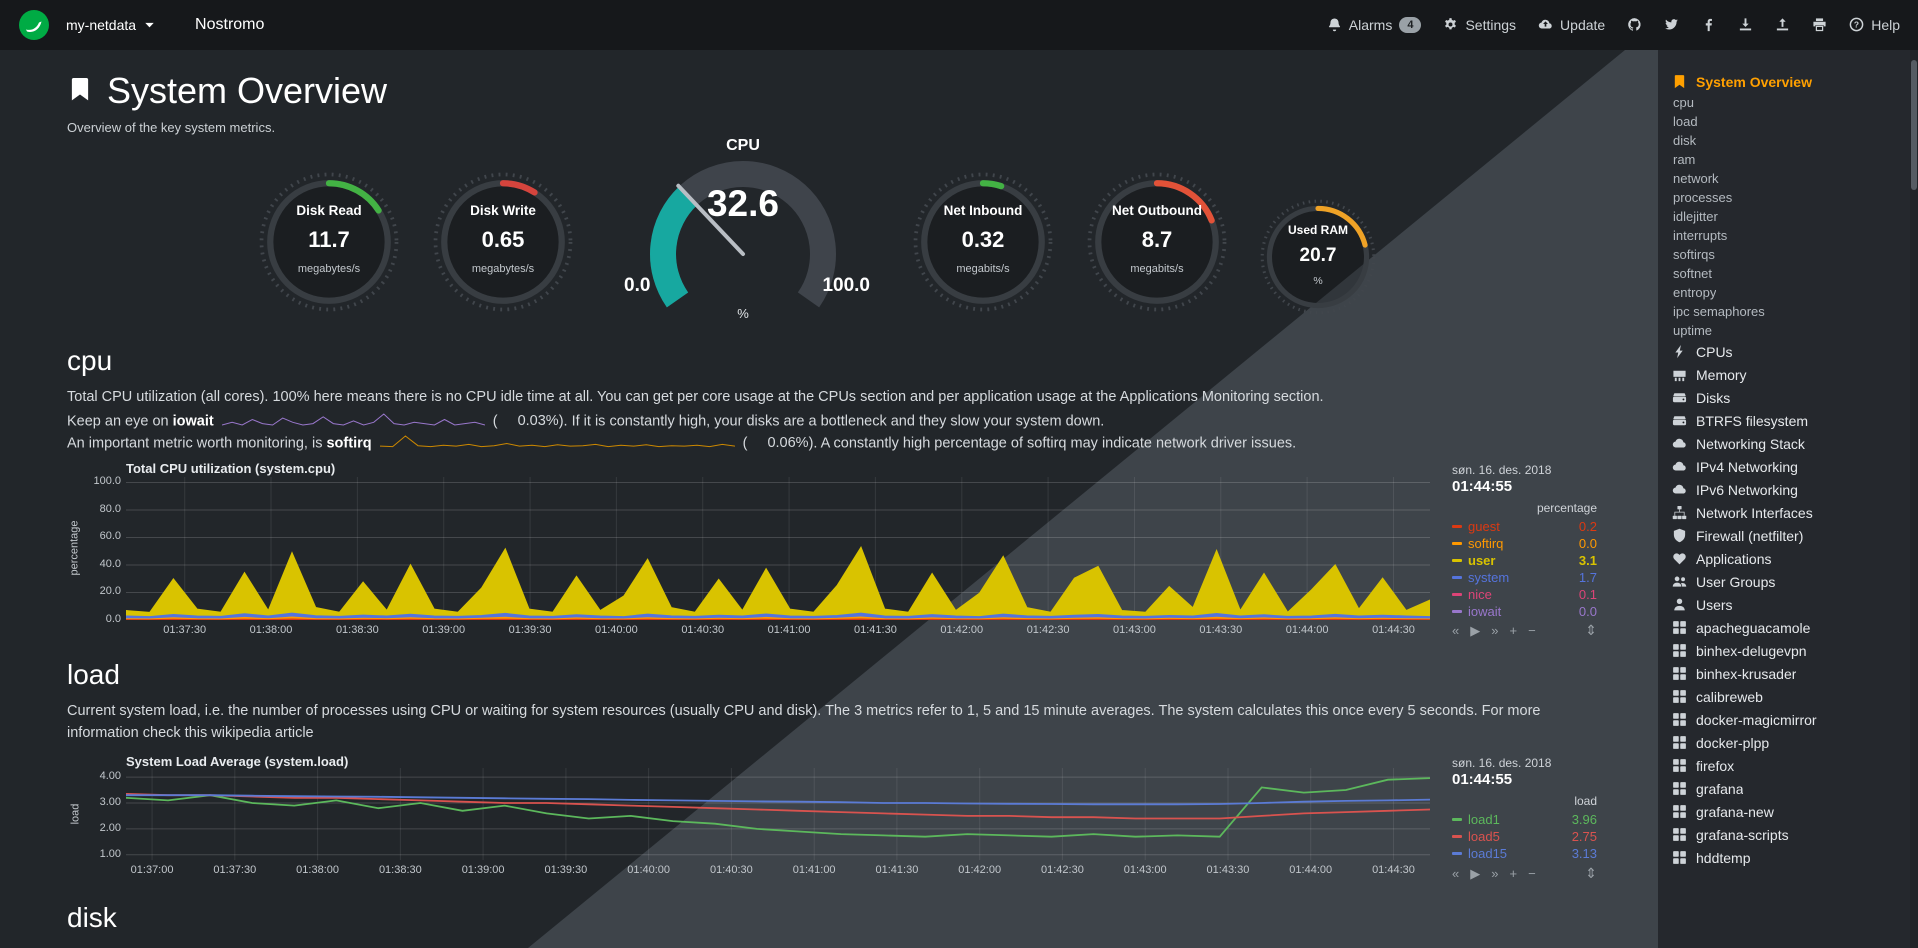 The height and width of the screenshot is (948, 1918). Describe the element at coordinates (1787, 535) in the screenshot. I see `sidebar-item-firewall-netfilter: Firewall (netfilter)` at that location.